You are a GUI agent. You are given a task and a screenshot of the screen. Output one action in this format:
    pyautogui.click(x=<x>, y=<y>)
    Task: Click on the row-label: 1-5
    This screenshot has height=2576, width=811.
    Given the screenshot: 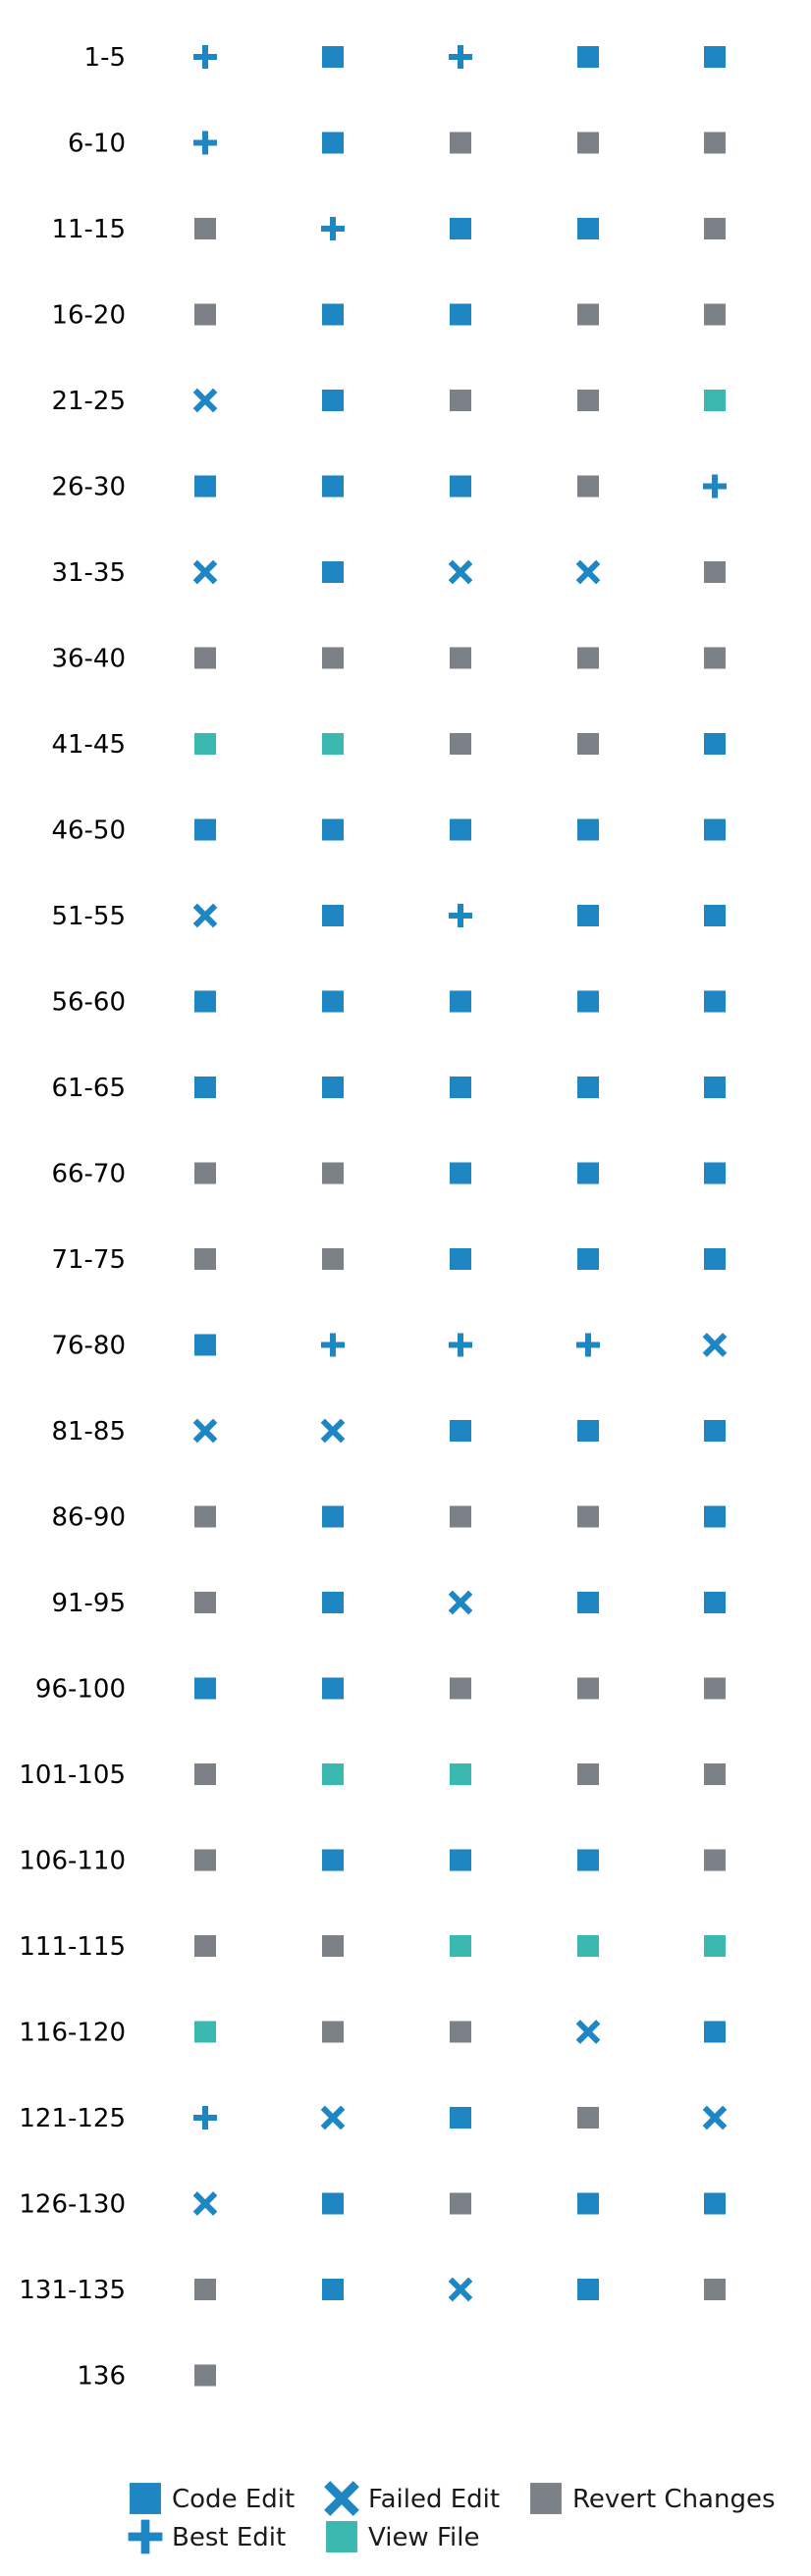 What is the action you would take?
    pyautogui.click(x=105, y=58)
    